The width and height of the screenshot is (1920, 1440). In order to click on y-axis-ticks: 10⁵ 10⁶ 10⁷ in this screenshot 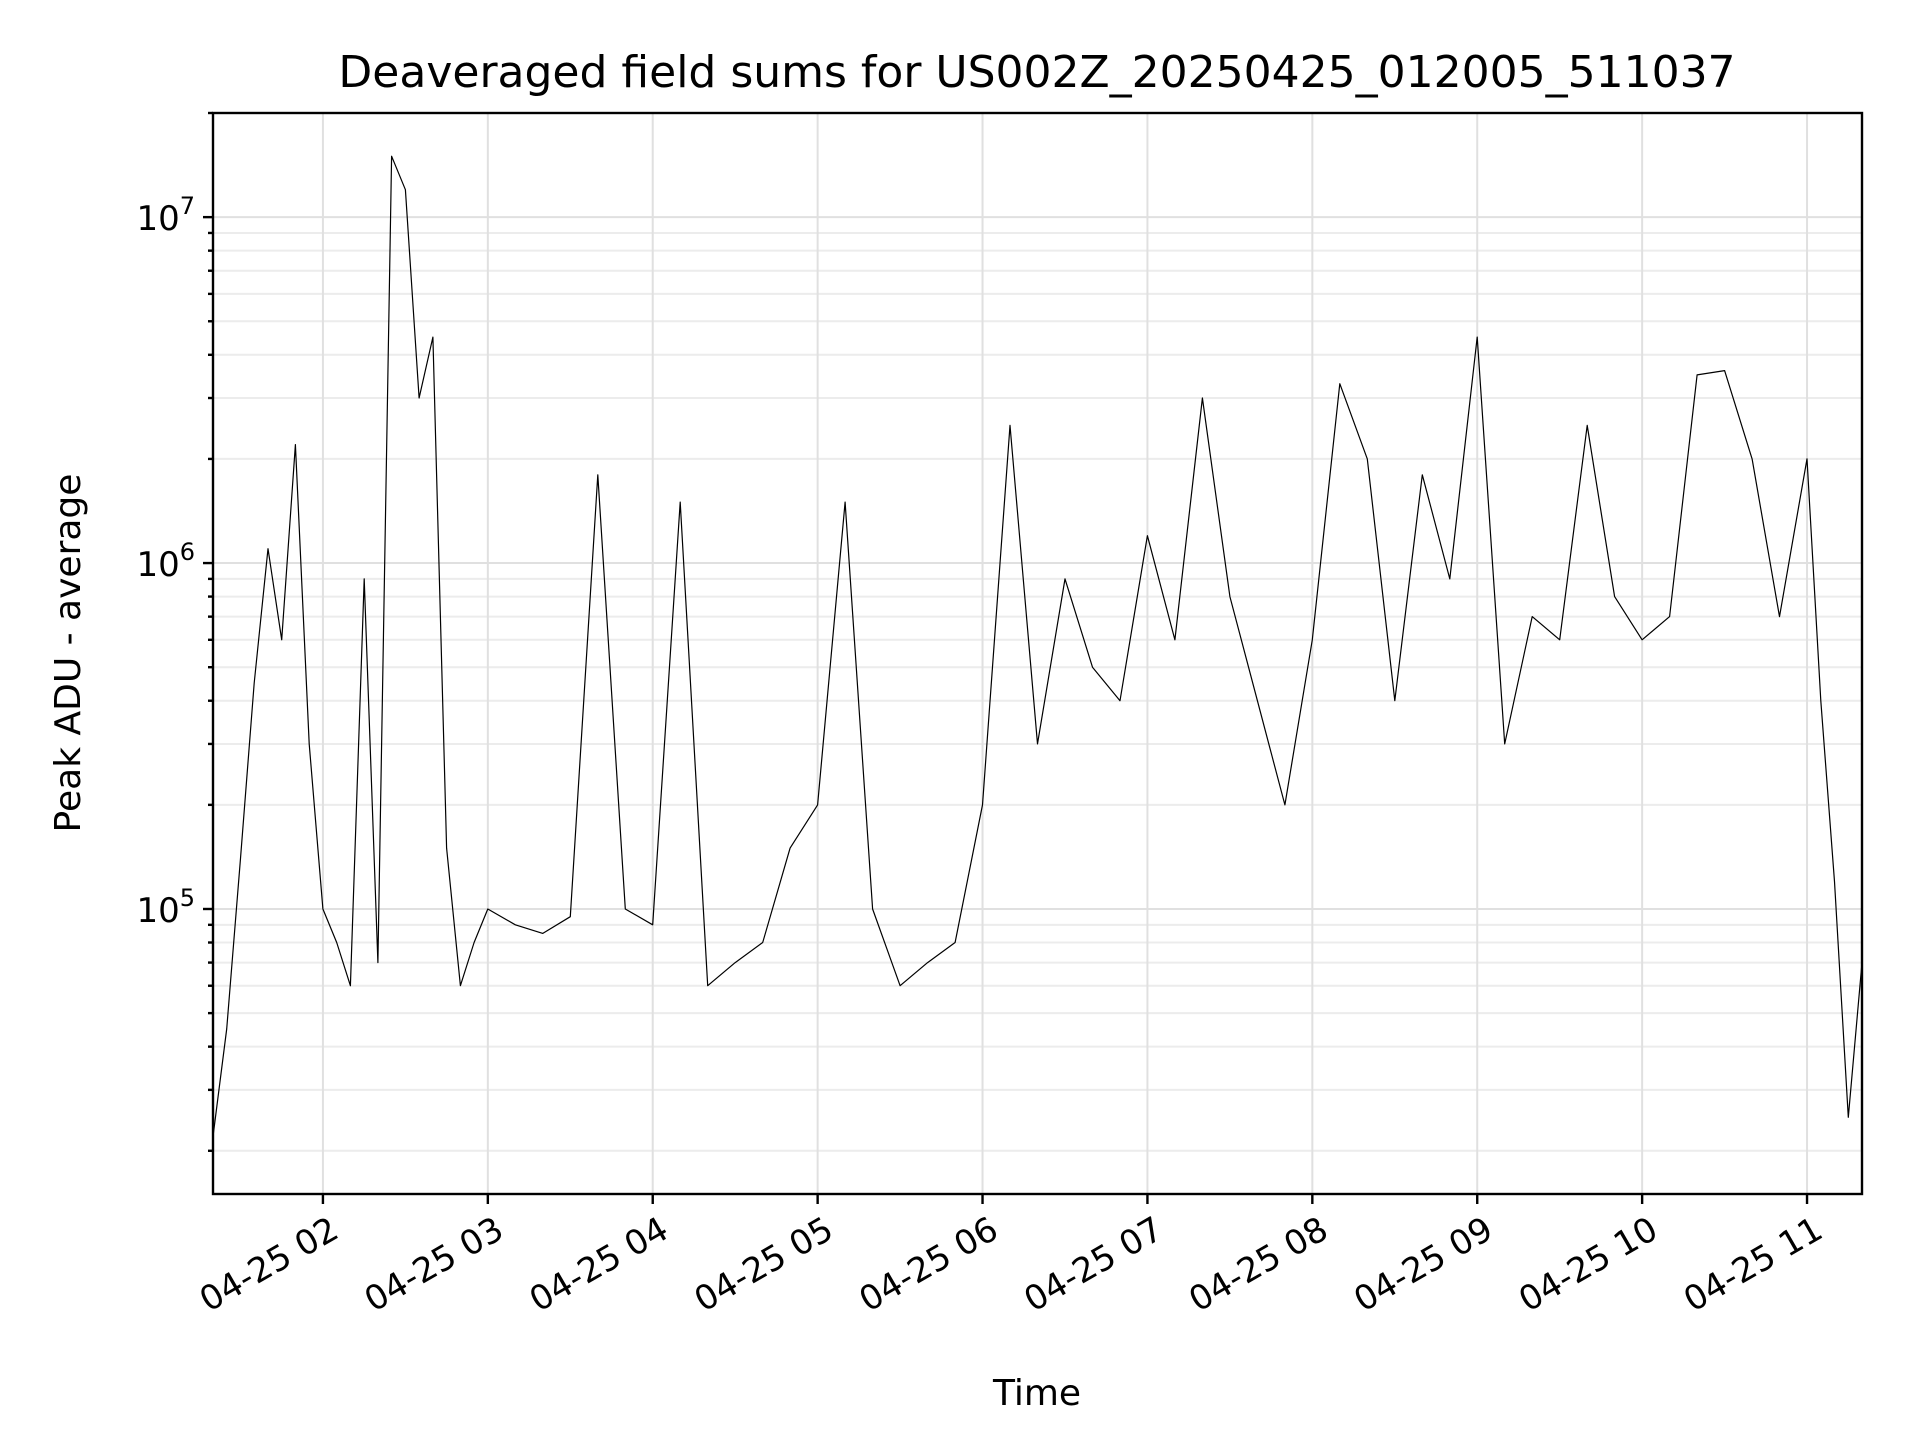, I will do `click(174, 631)`.